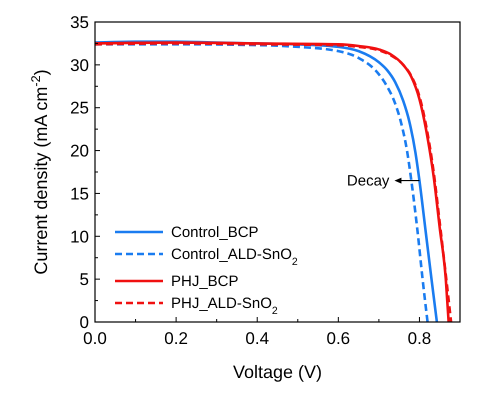 This screenshot has height=393, width=501. Describe the element at coordinates (234, 257) in the screenshot. I see `legend-label: Control_ALD-SnO$_{2}$` at that location.